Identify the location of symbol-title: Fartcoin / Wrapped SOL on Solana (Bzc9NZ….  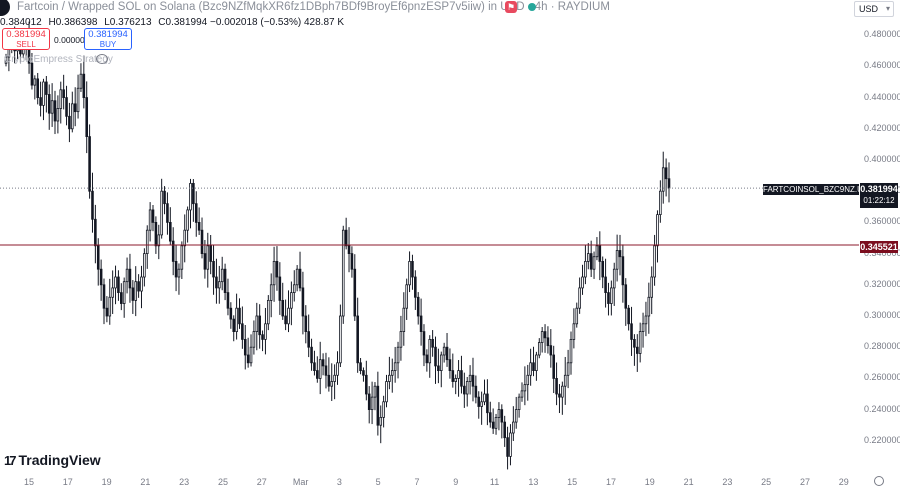
(313, 7).